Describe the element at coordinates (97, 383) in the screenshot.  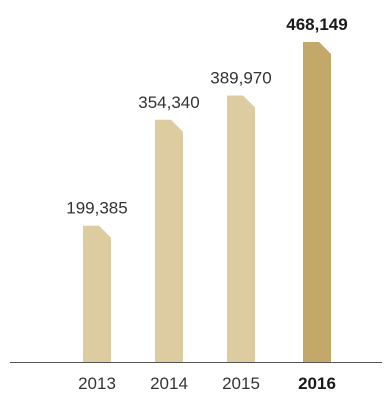
I see `x-tick-label-2013: 2013` at that location.